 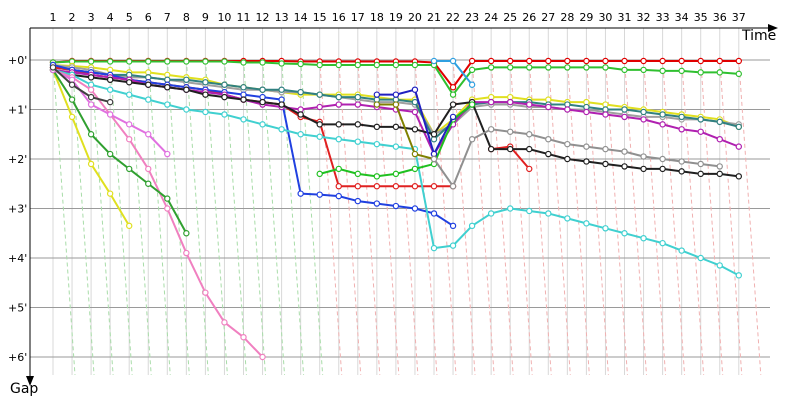 I want to click on lap-label-25: 25, so click(x=510, y=17).